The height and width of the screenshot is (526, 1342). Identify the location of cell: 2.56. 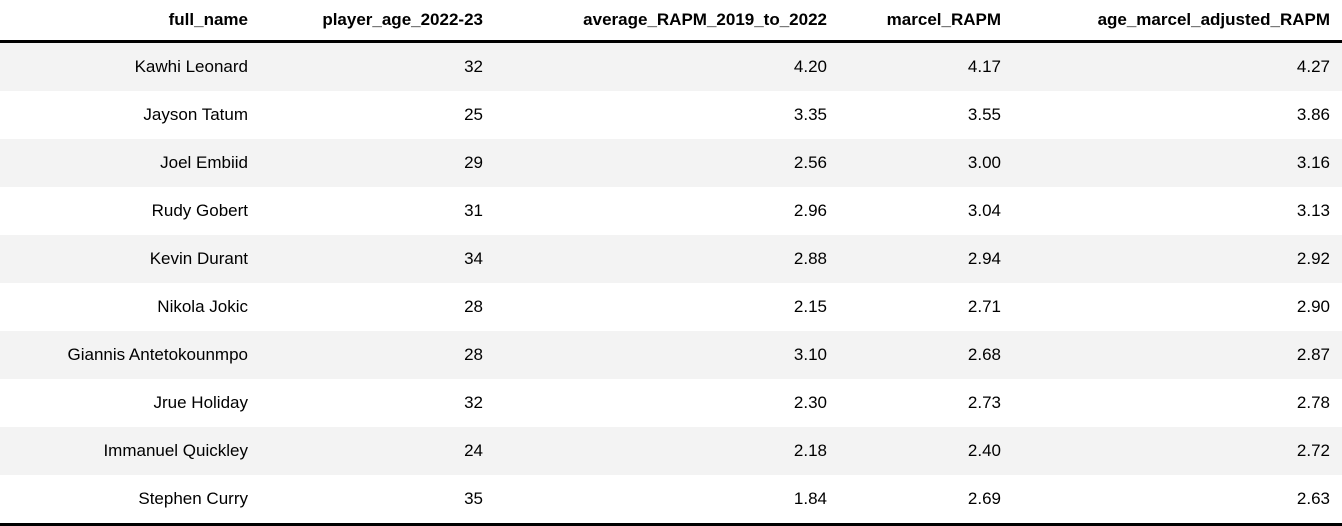
(810, 162).